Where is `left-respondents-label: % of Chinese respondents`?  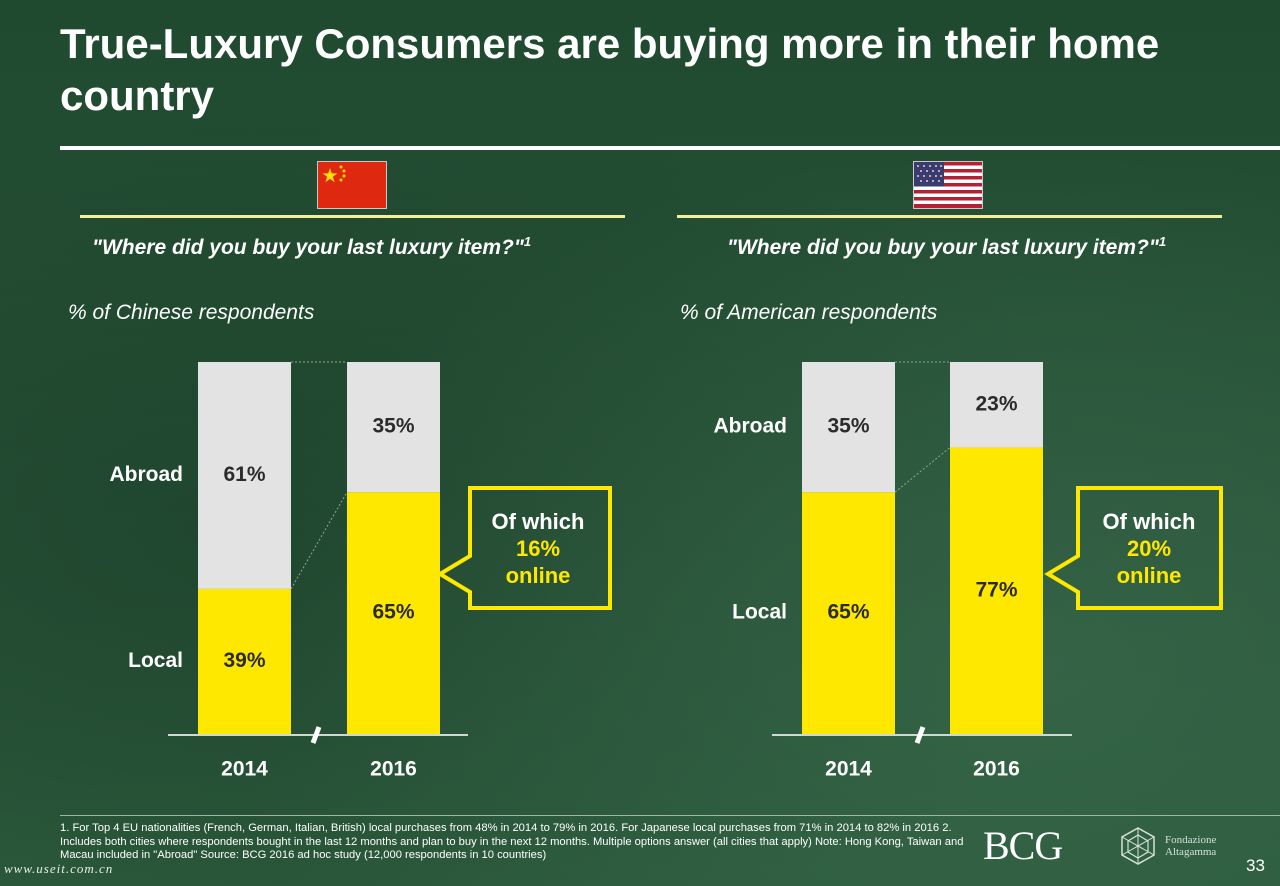
left-respondents-label: % of Chinese respondents is located at coordinates (191, 312).